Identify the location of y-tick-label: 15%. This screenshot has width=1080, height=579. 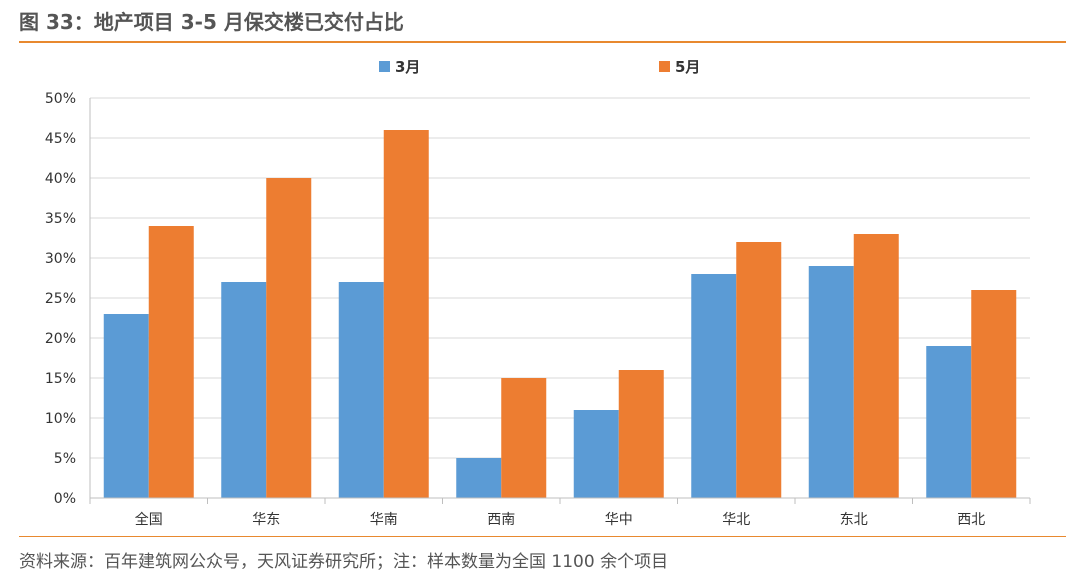
(60, 379).